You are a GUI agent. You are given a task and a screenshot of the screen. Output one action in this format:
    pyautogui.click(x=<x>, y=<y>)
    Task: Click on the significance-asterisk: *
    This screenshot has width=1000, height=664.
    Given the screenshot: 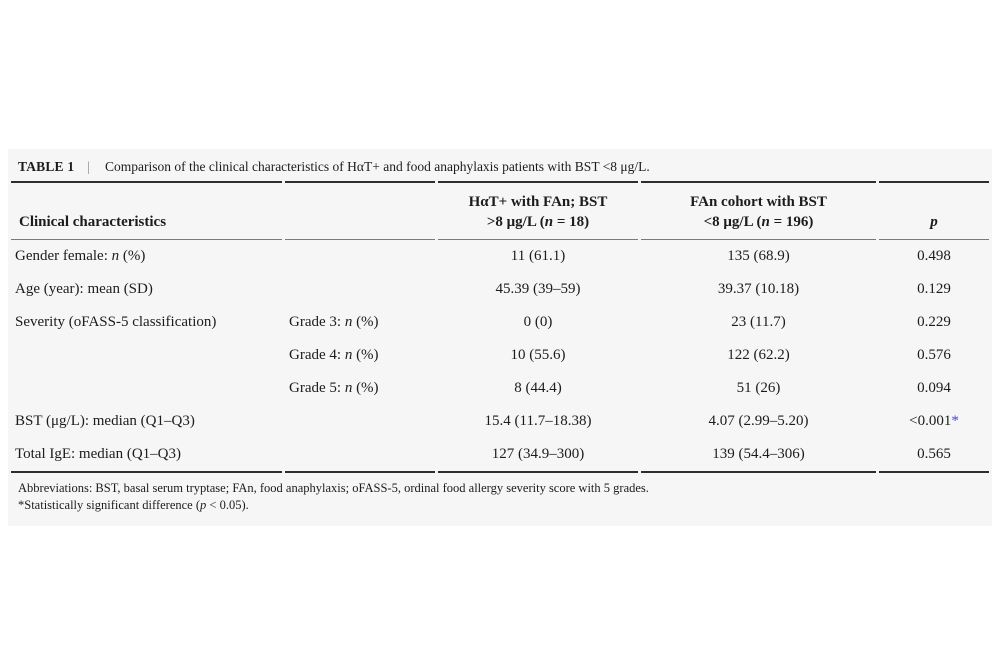 What is the action you would take?
    pyautogui.click(x=955, y=421)
    